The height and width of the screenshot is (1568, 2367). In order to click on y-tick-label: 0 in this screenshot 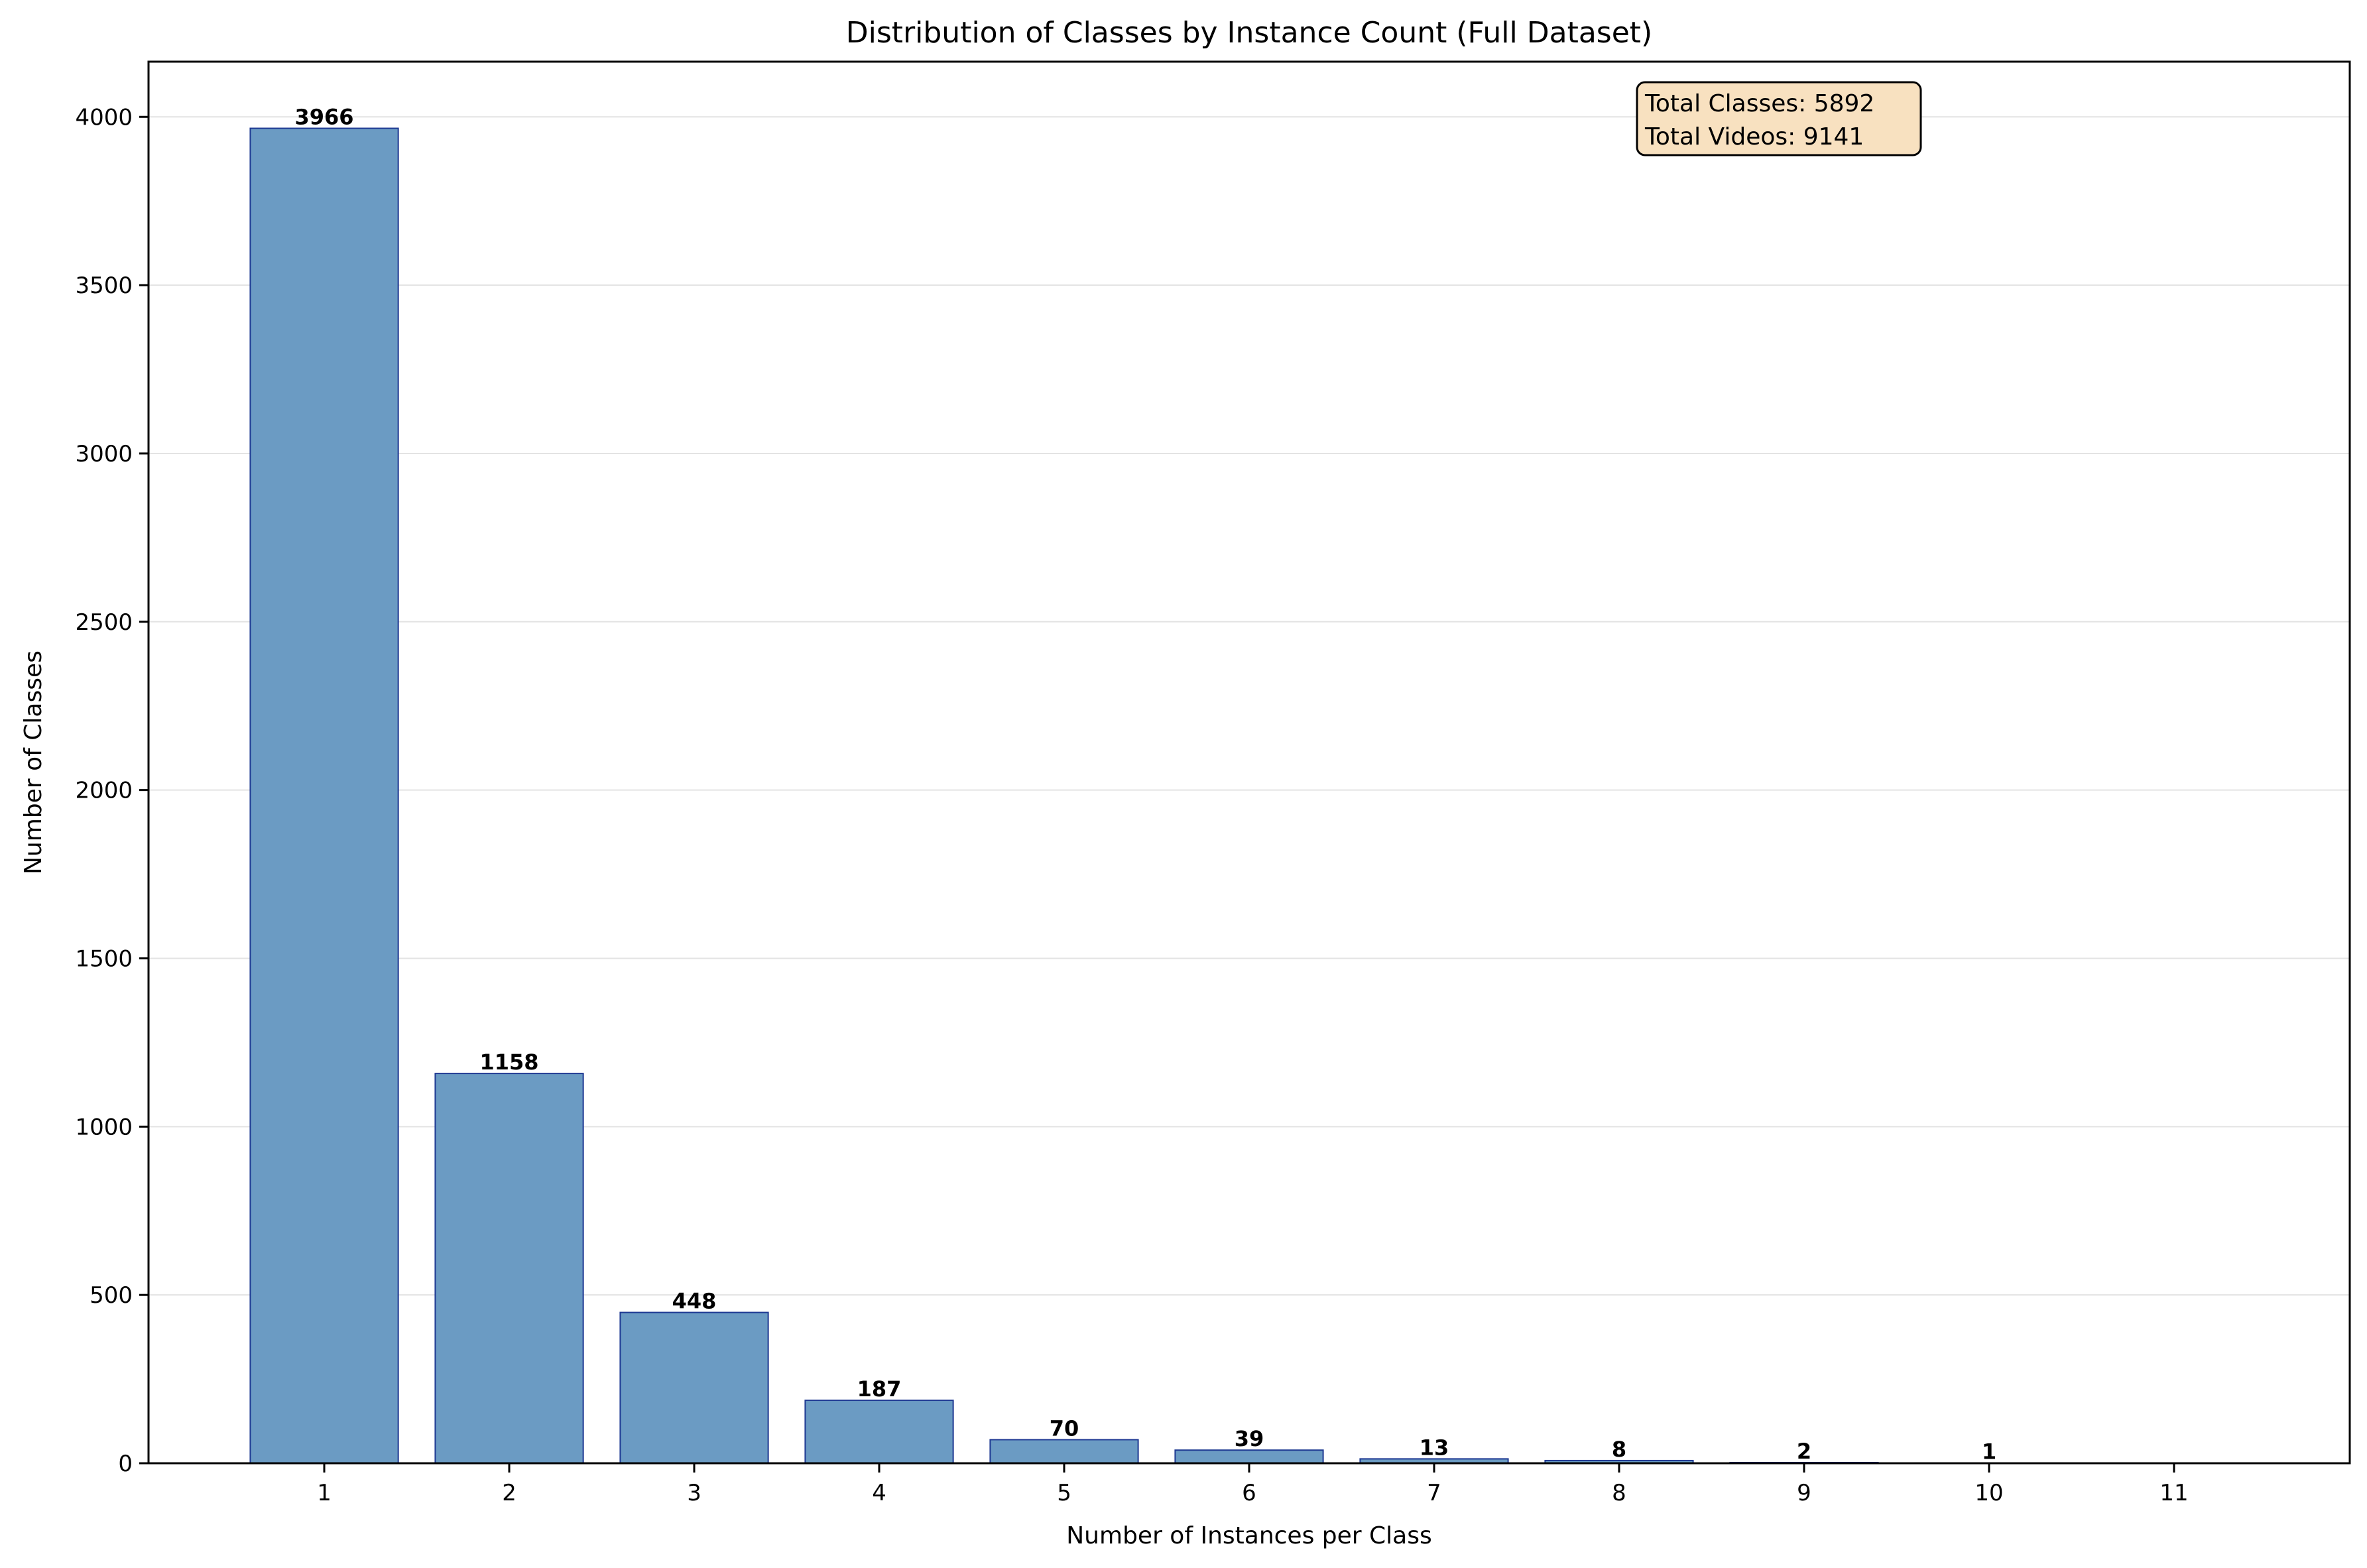, I will do `click(126, 1464)`.